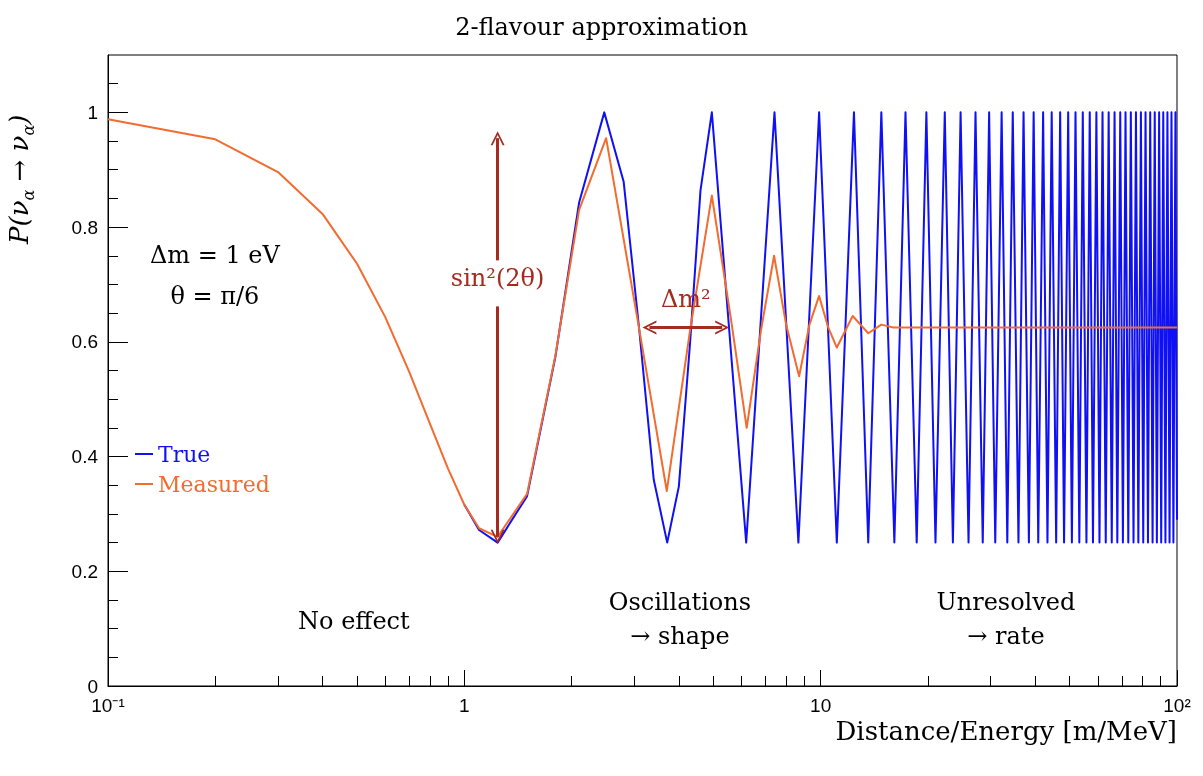  I want to click on y-tick-label: 0, so click(92, 686).